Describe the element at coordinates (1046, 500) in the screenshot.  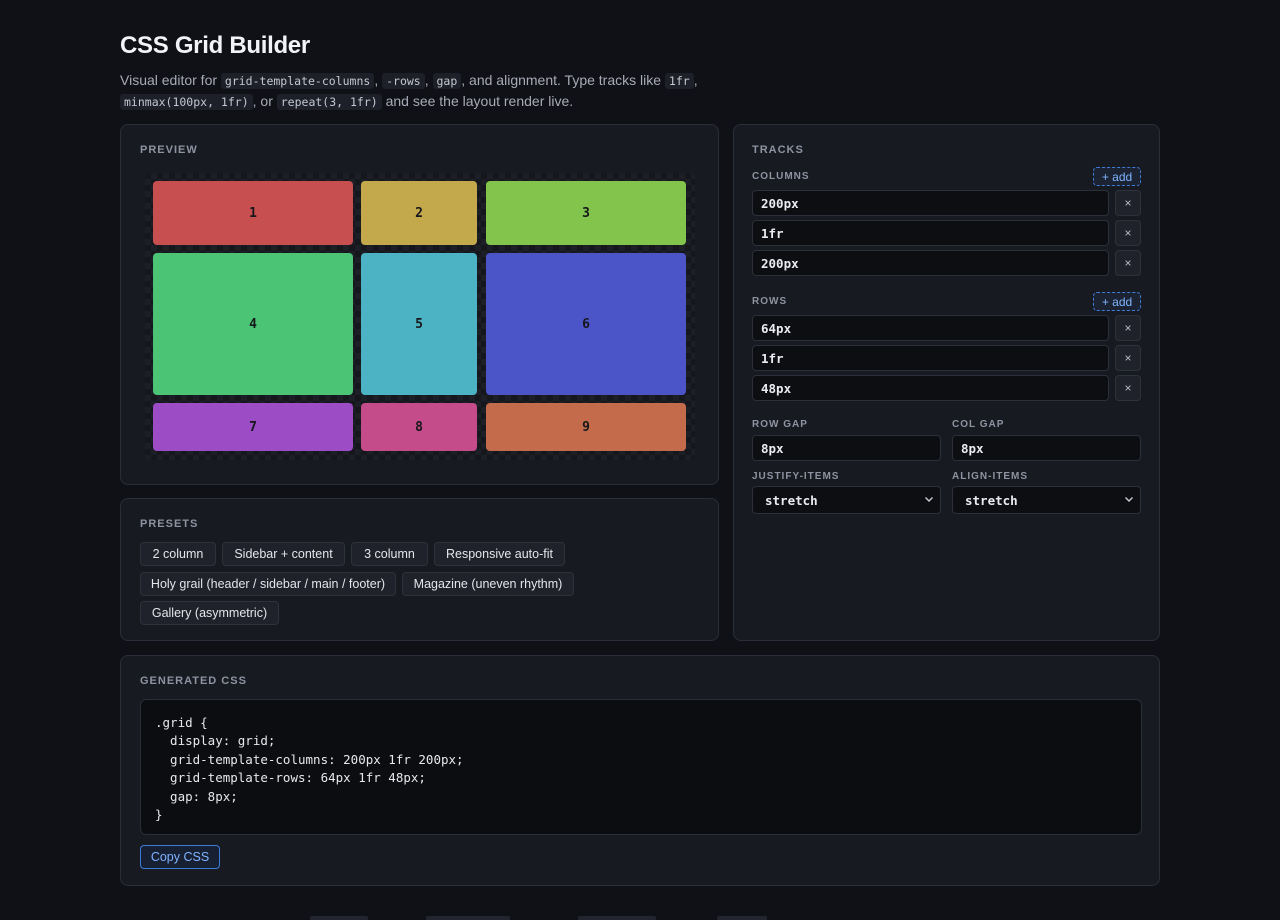
I see `align-items-select: stretch` at that location.